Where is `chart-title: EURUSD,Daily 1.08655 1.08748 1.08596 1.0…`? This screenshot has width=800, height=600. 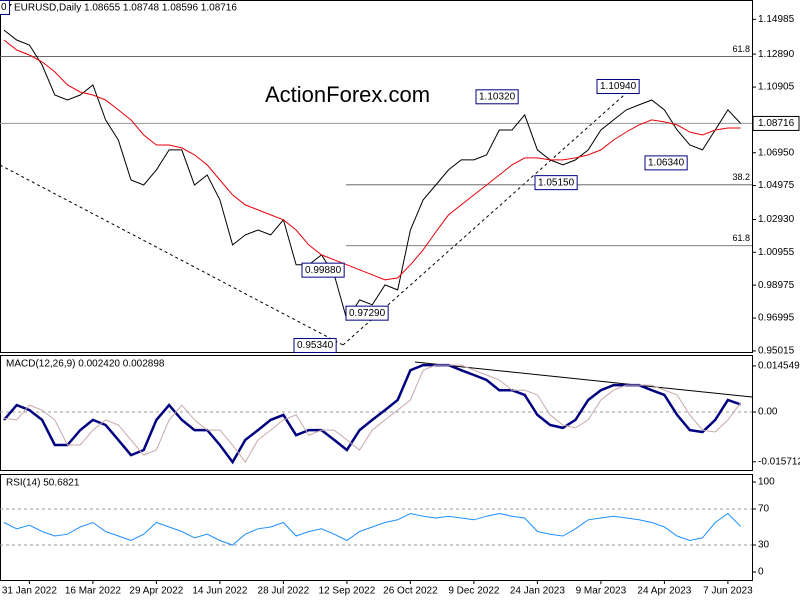
chart-title: EURUSD,Daily 1.08655 1.08748 1.08596 1.0… is located at coordinates (125, 8).